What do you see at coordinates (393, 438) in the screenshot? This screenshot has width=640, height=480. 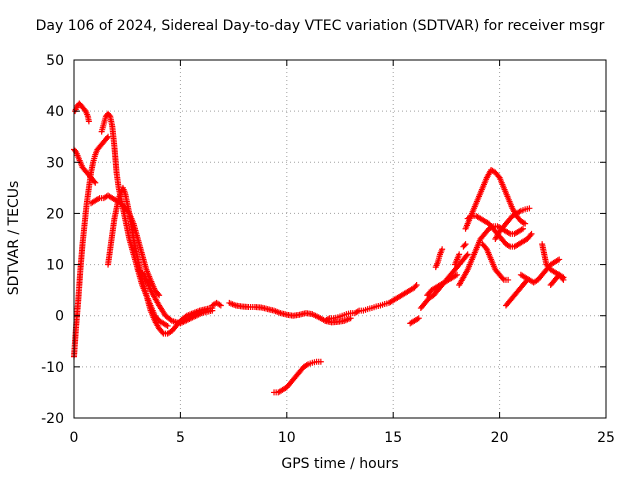 I see `x-tick-label: 15` at bounding box center [393, 438].